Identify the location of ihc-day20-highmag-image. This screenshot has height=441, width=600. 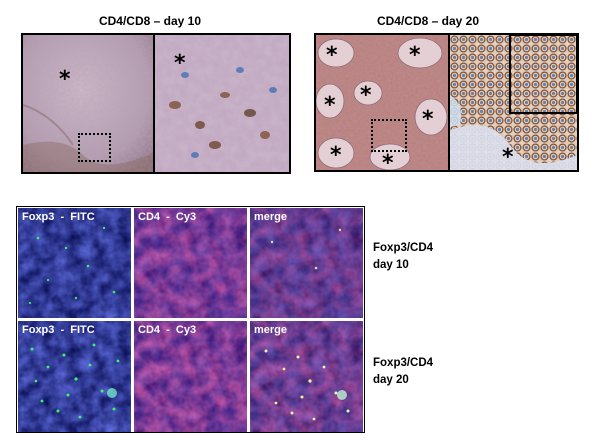
(513, 102).